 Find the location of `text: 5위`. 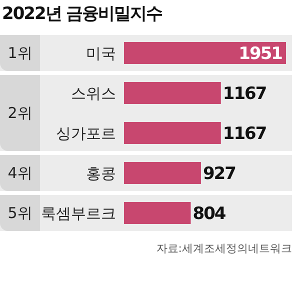

text: 5위 is located at coordinates (20, 213).